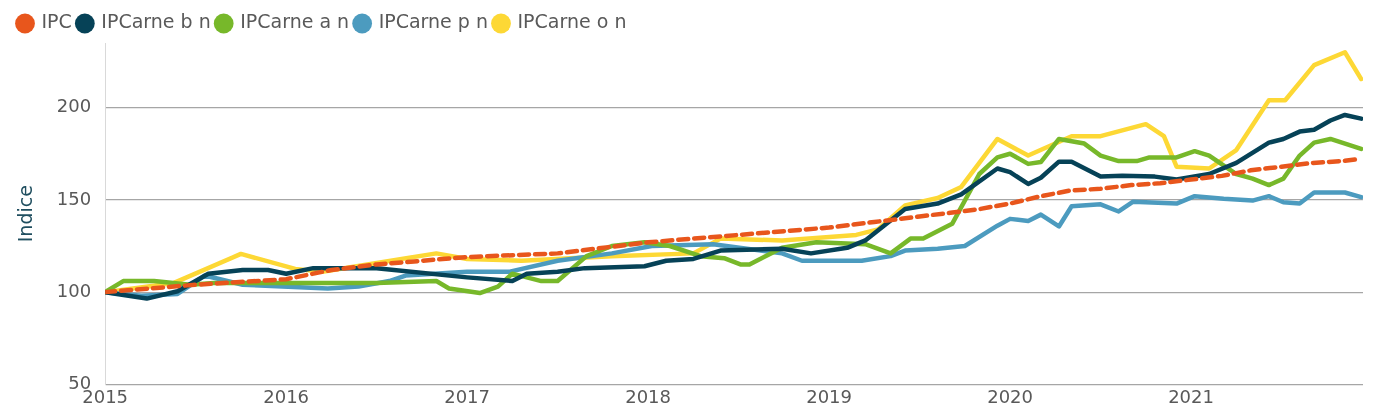 Image resolution: width=1375 pixels, height=420 pixels. What do you see at coordinates (286, 396) in the screenshot?
I see `x-tick-label: 2016` at bounding box center [286, 396].